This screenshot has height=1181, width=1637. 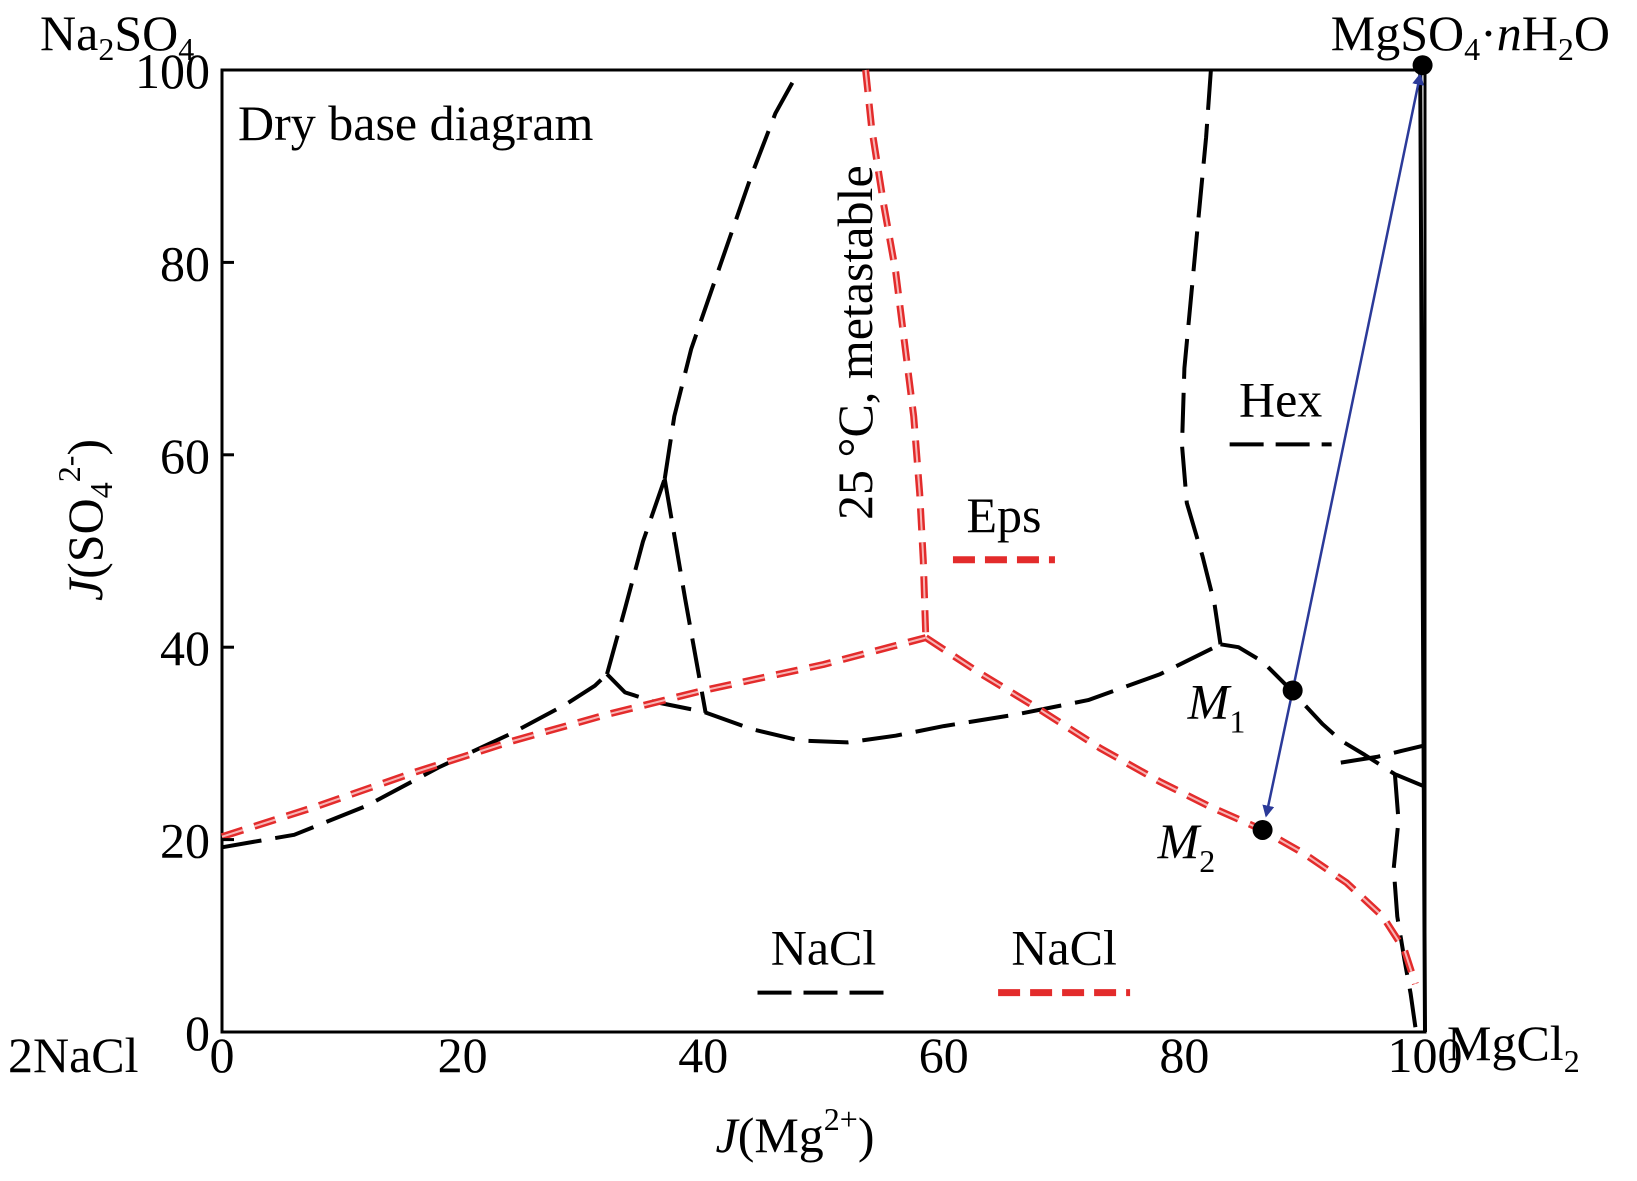 I want to click on field-label-0: Eps, so click(x=1003, y=515).